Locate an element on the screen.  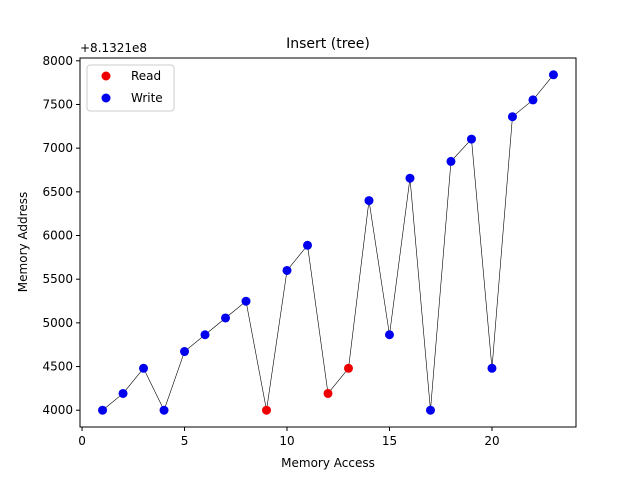
x-axis: 0 5 10 15 20 is located at coordinates (289, 437).